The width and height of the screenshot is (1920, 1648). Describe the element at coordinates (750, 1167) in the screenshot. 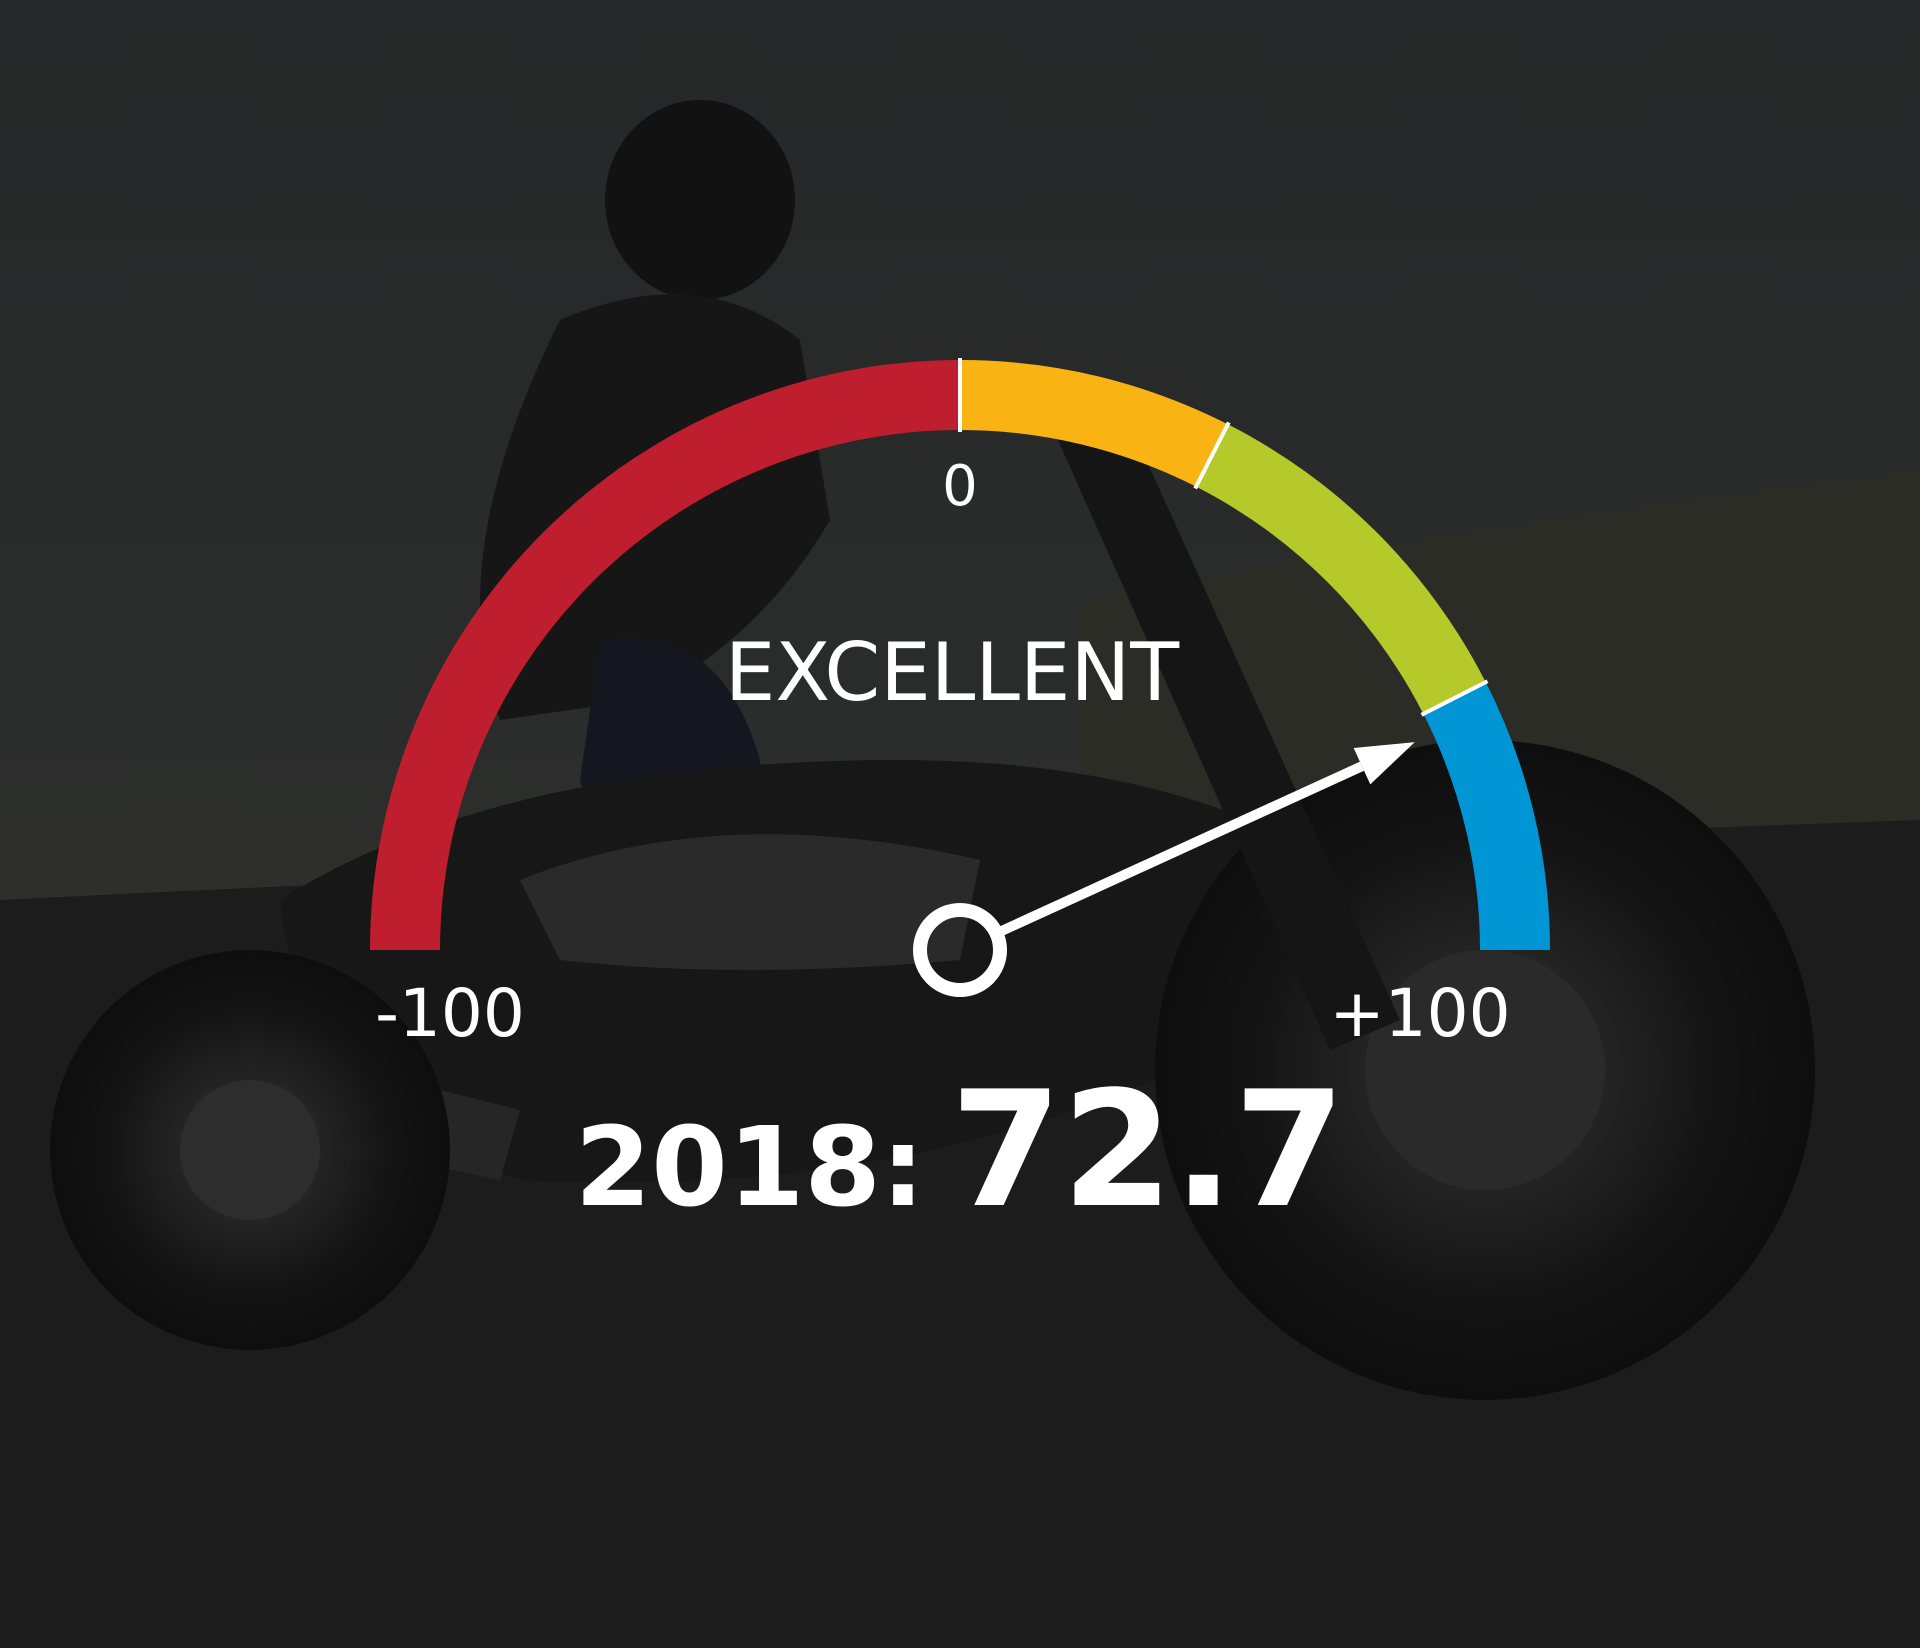

I see `year-label: 2018:` at that location.